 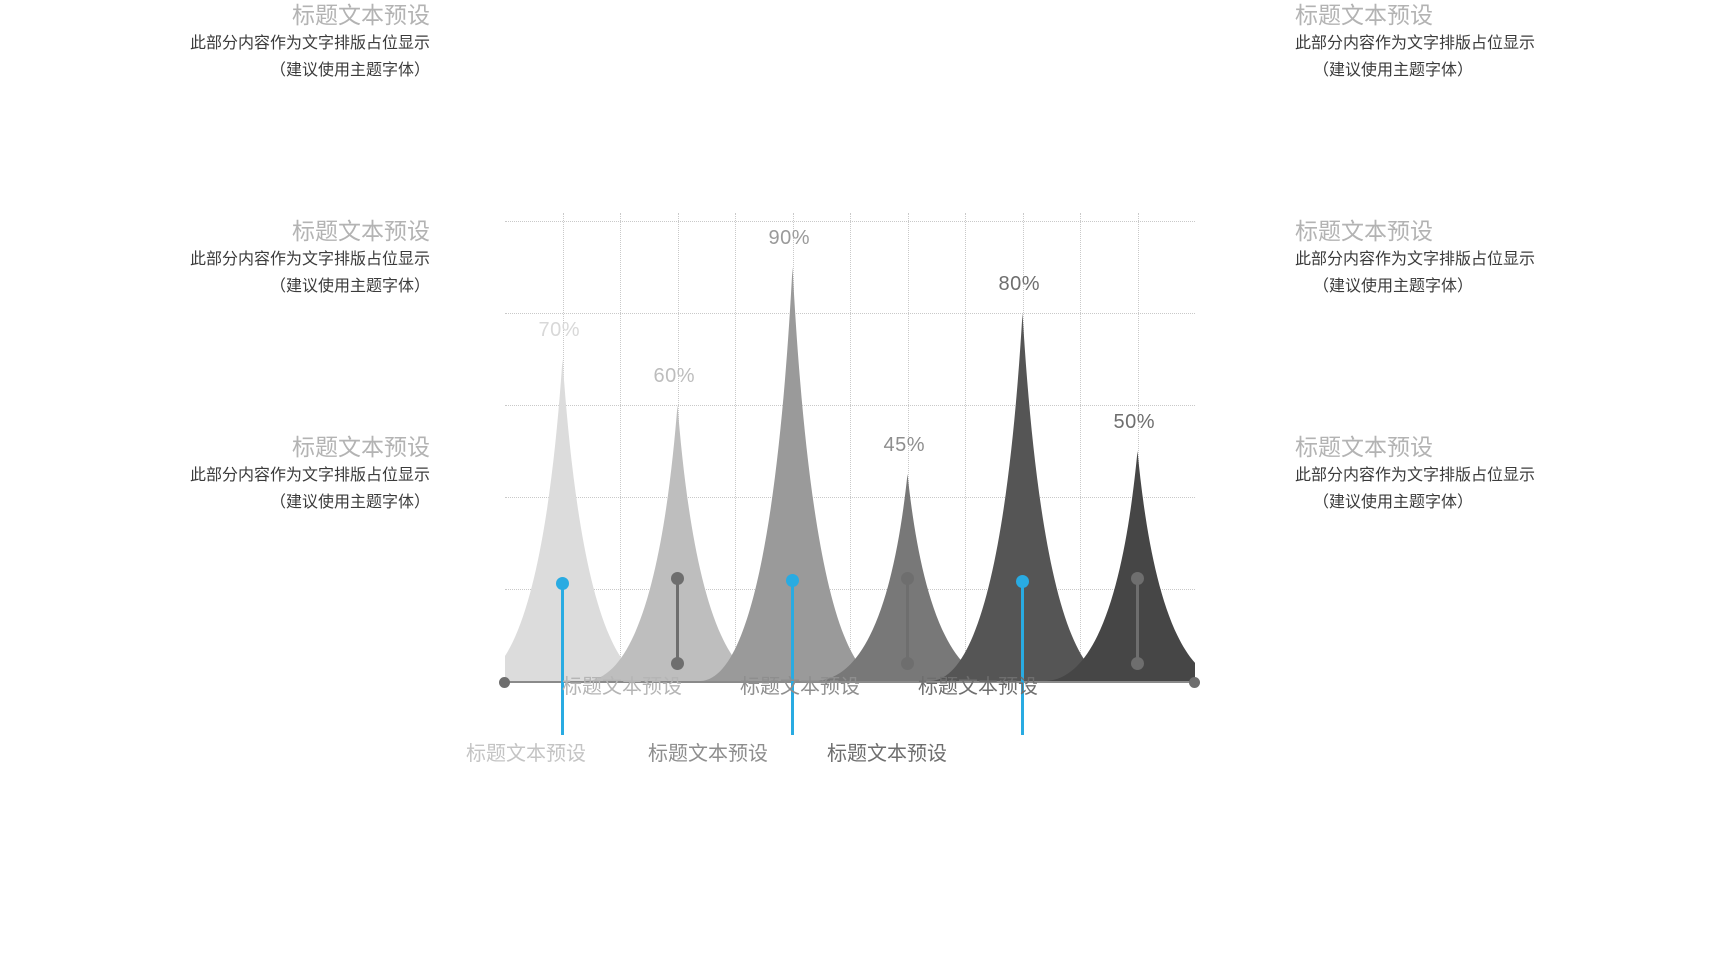 I want to click on left-block-1-line-2: （建议使用主题字体）, so click(x=349, y=70).